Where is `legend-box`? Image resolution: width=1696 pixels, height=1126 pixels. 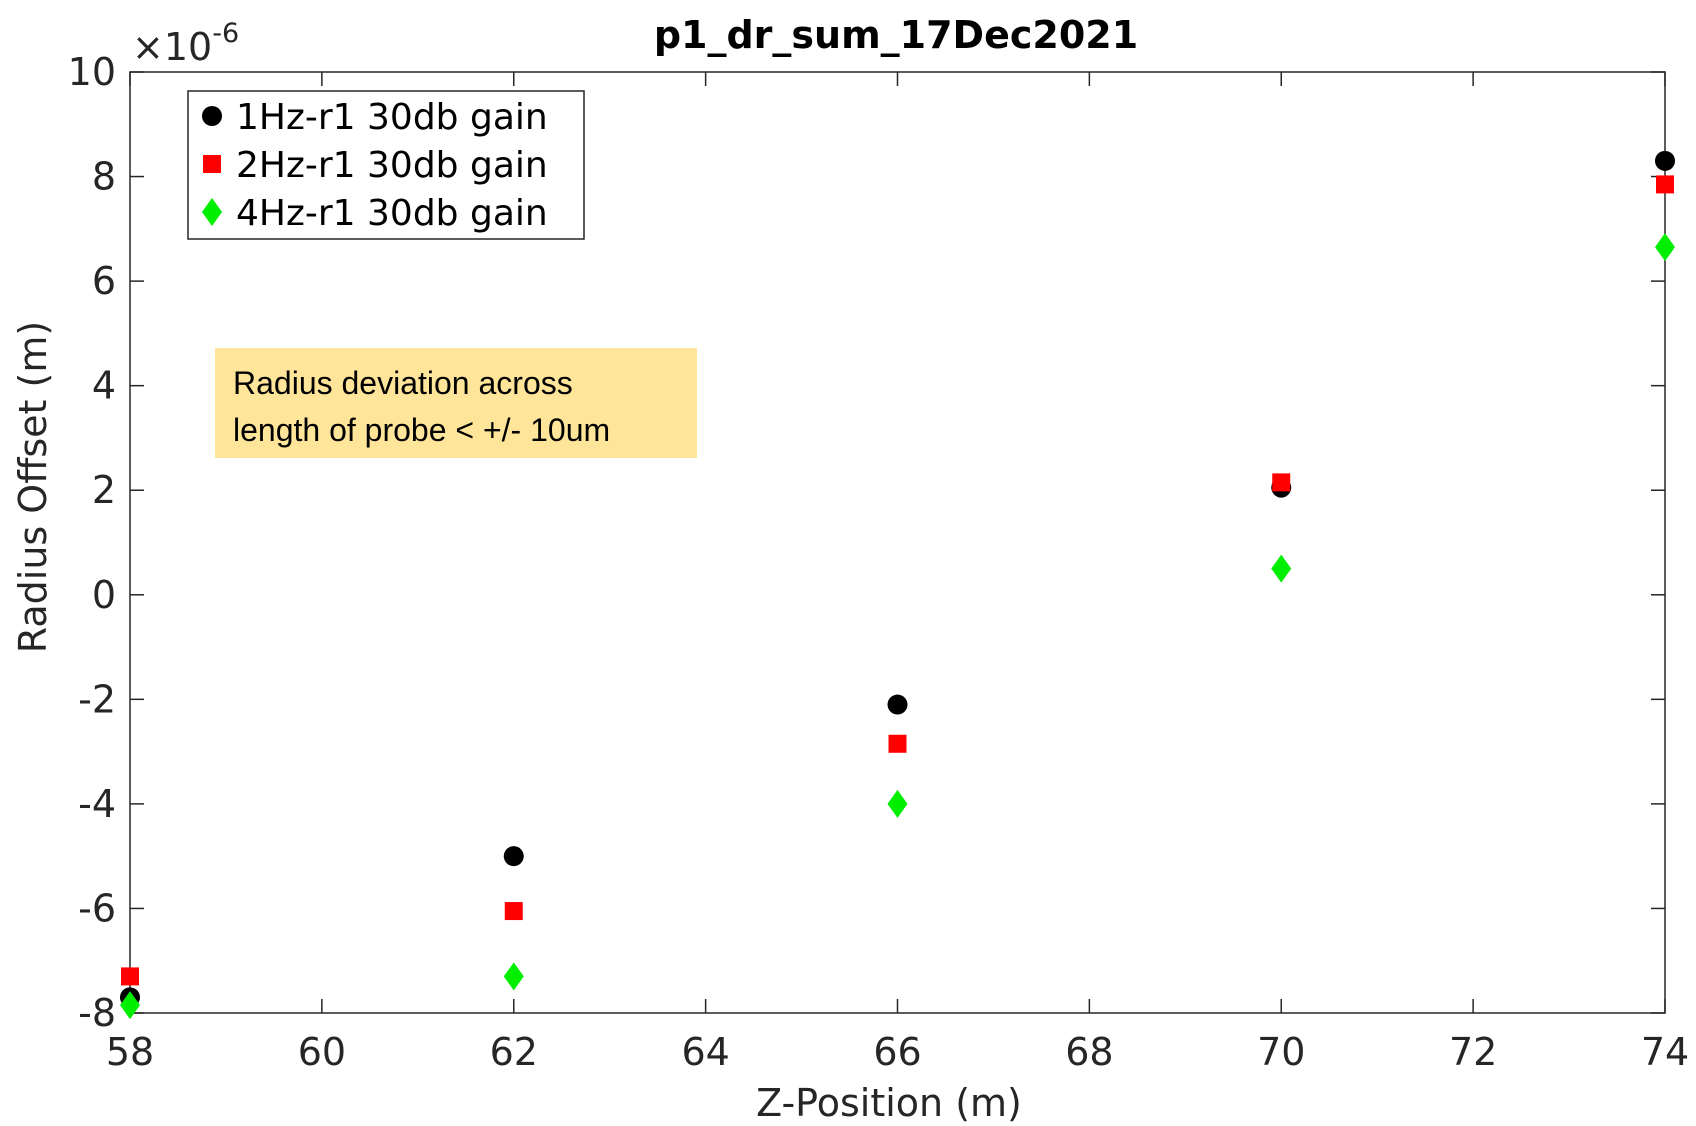 legend-box is located at coordinates (386, 165).